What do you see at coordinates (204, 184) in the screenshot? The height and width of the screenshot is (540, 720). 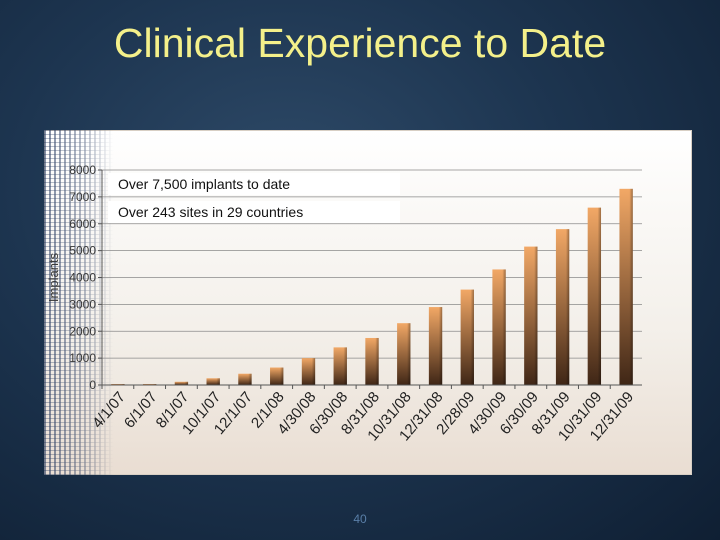 I see `annotation-text: Over 7,500 implants to date` at bounding box center [204, 184].